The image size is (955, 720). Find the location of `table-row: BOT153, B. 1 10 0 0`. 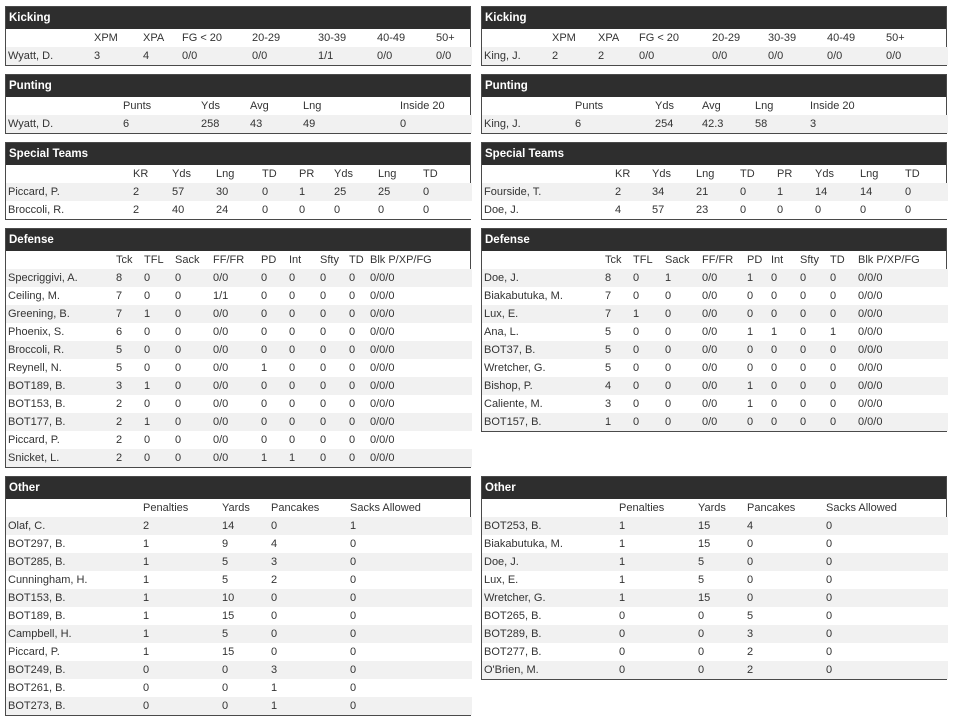

table-row: BOT153, B. 1 10 0 0 is located at coordinates (239, 598).